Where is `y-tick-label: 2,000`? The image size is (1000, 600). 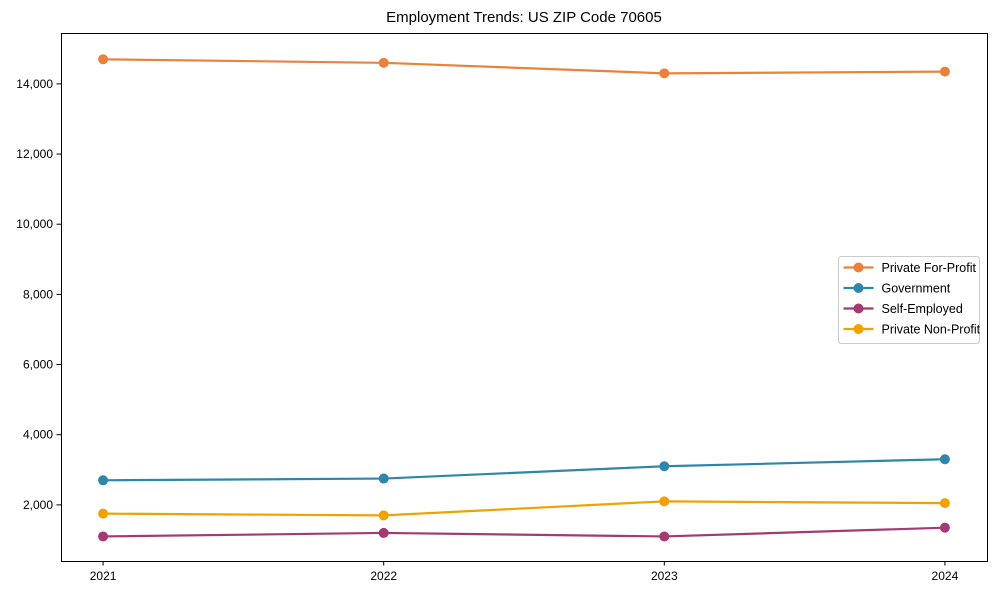 y-tick-label: 2,000 is located at coordinates (38, 505).